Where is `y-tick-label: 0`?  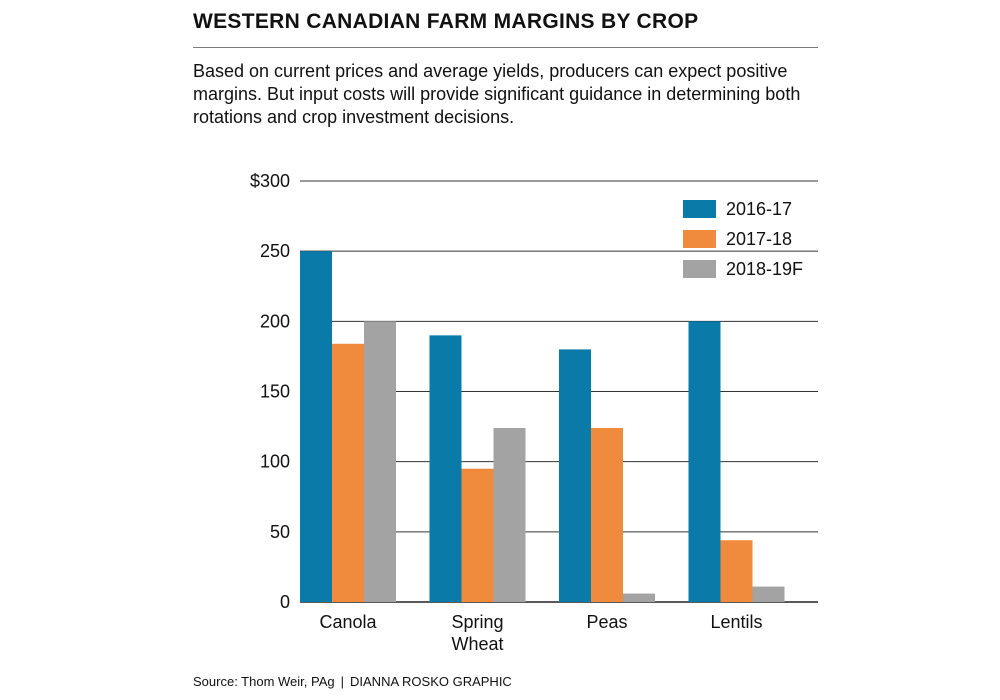 y-tick-label: 0 is located at coordinates (285, 602).